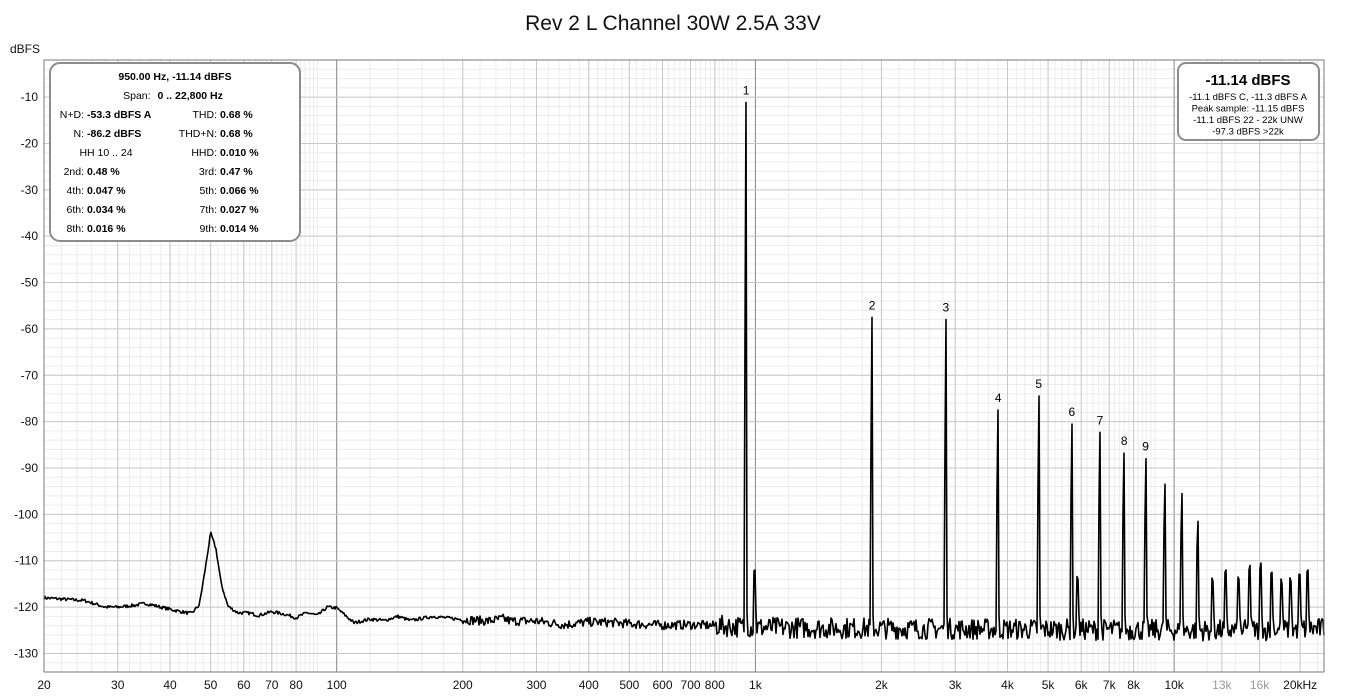 This screenshot has width=1346, height=697. I want to click on harmonic-label: 9, so click(1145, 447).